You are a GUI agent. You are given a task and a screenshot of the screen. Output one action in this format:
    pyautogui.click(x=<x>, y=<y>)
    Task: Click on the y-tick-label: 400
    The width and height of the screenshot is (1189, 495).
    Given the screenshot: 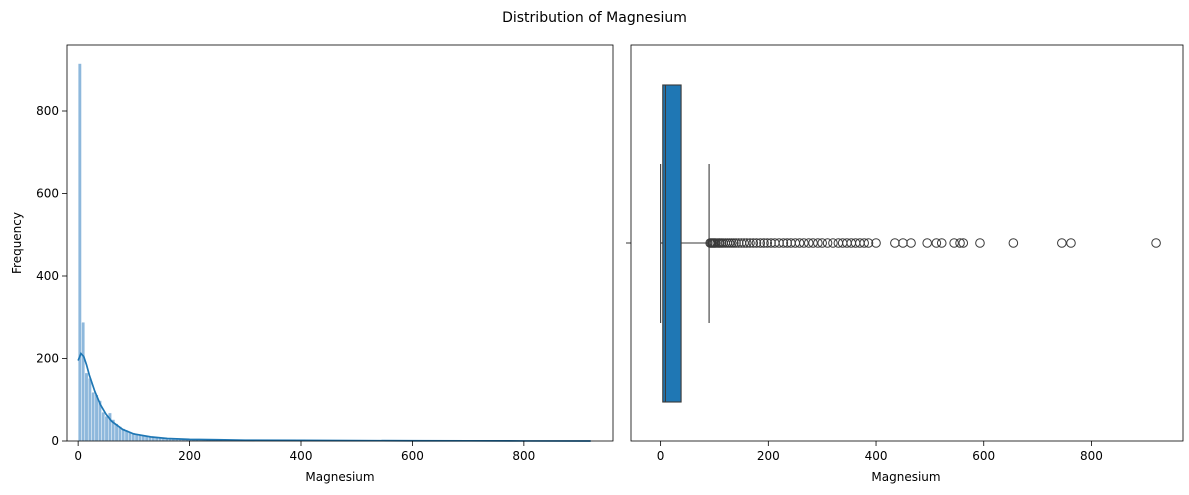 What is the action you would take?
    pyautogui.click(x=47, y=276)
    